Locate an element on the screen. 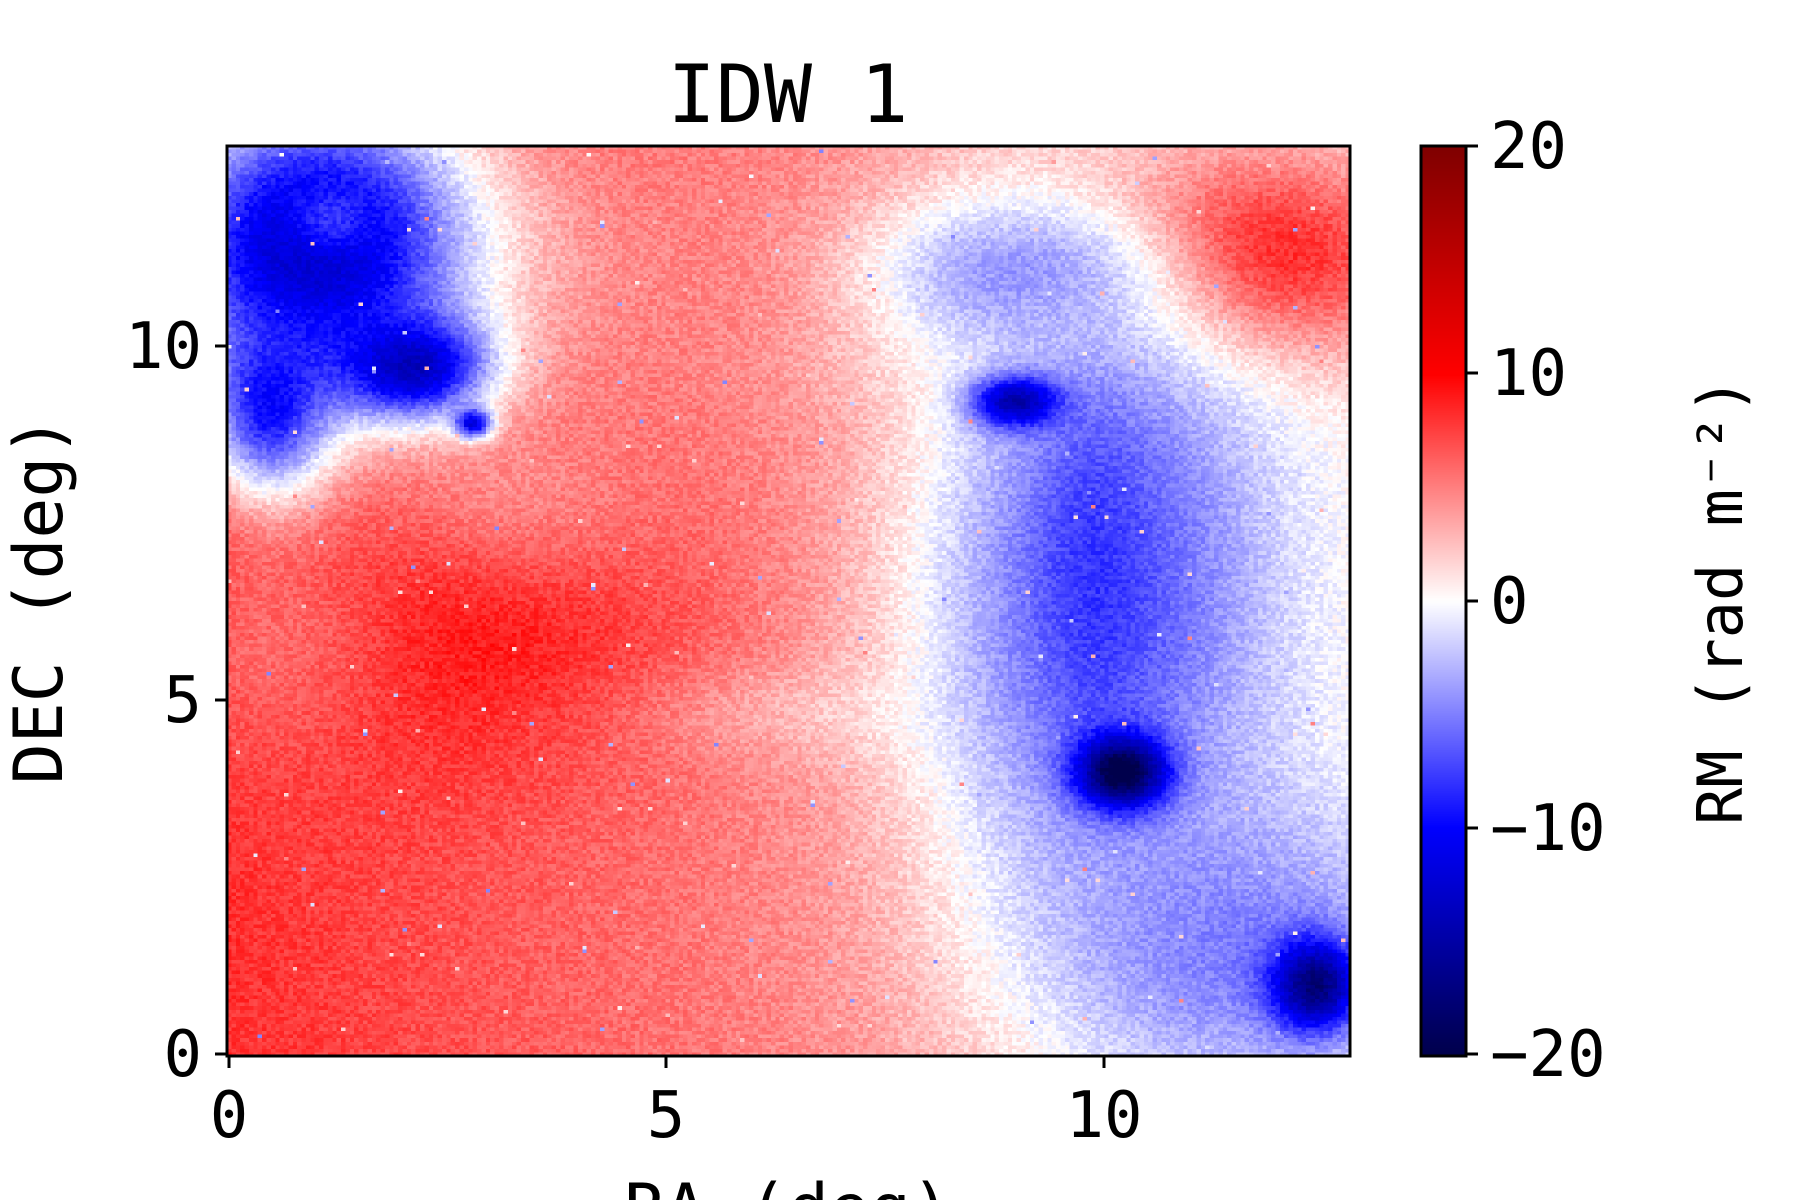 Image resolution: width=1800 pixels, height=1200 pixels. colorbar-label: RM (rad m⁻²) is located at coordinates (1720, 601).